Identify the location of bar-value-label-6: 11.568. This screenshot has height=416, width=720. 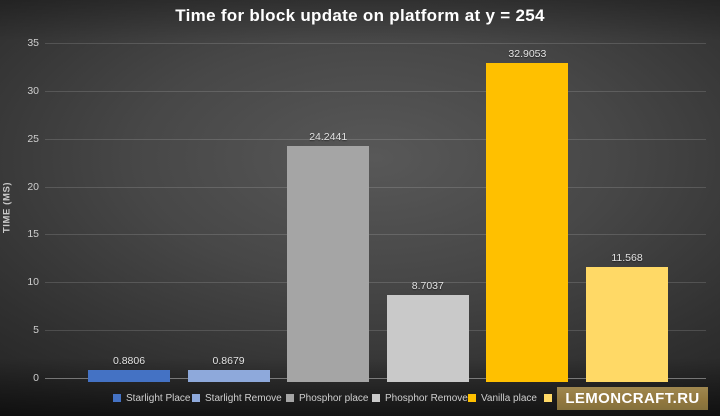
(627, 258).